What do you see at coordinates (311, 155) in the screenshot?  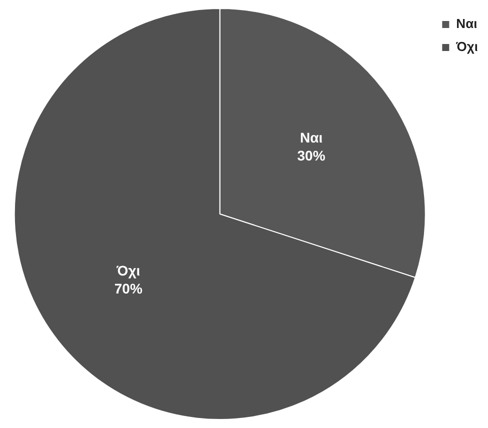 I see `data-label: 30%` at bounding box center [311, 155].